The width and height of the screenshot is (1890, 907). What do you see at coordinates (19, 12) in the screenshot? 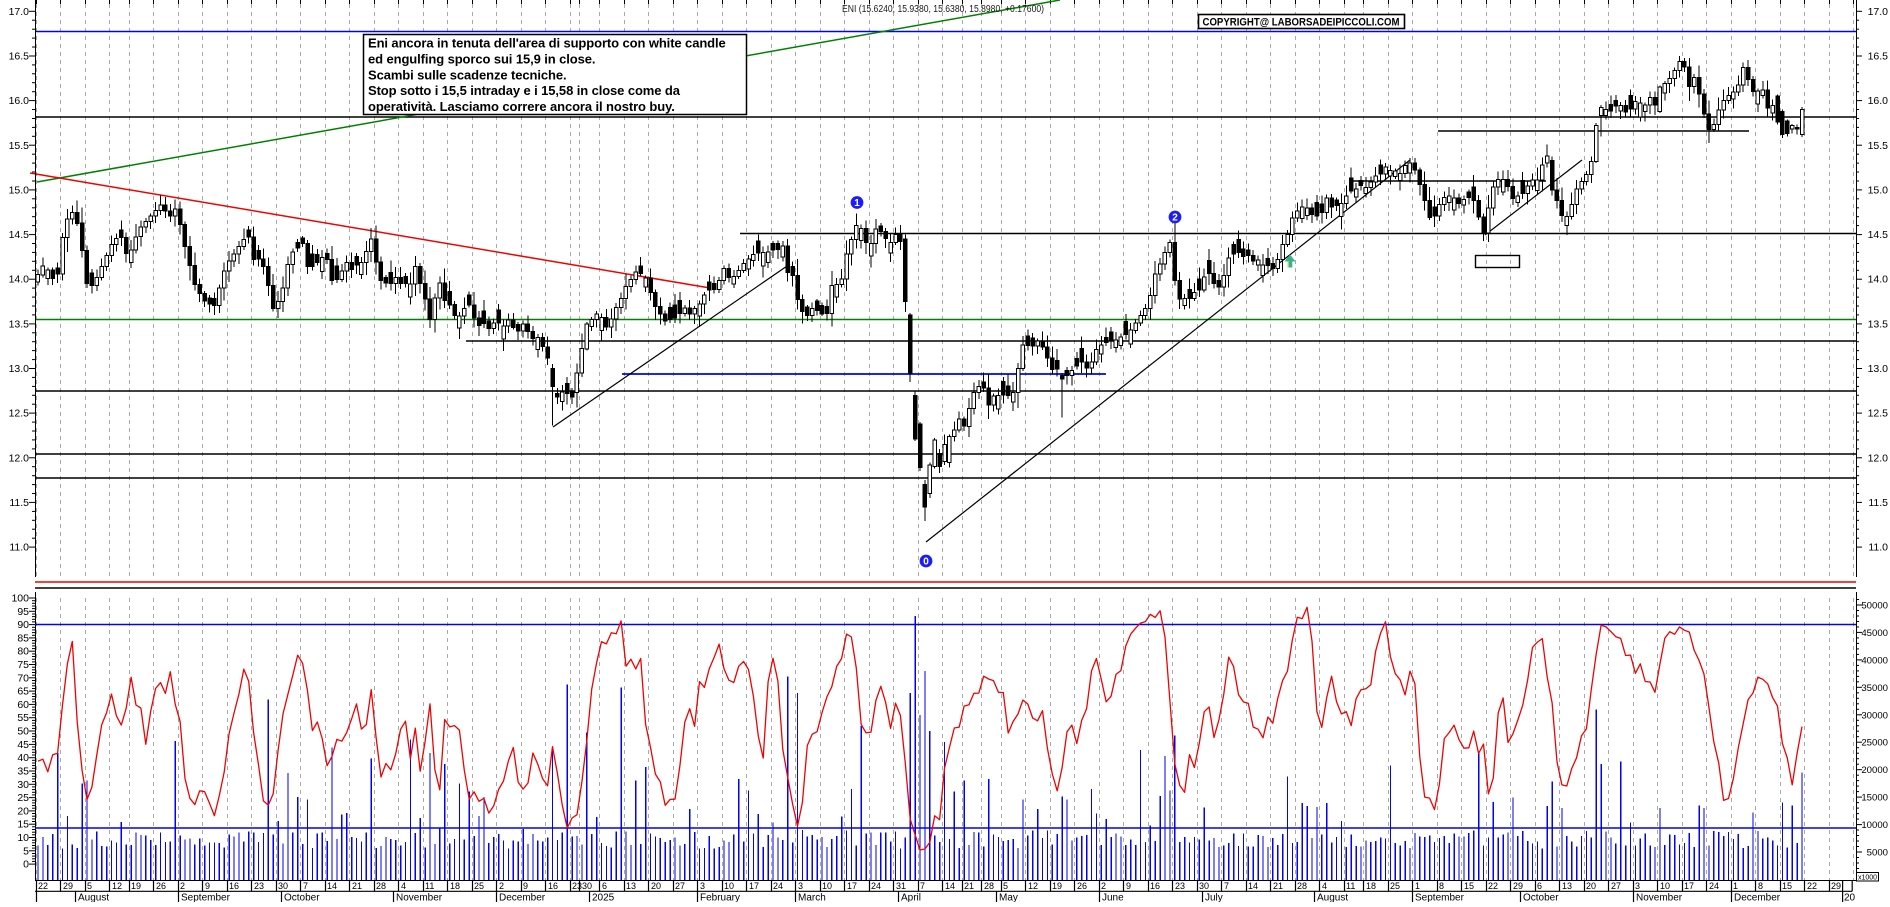
I see `svg-text: 17.0` at bounding box center [19, 12].